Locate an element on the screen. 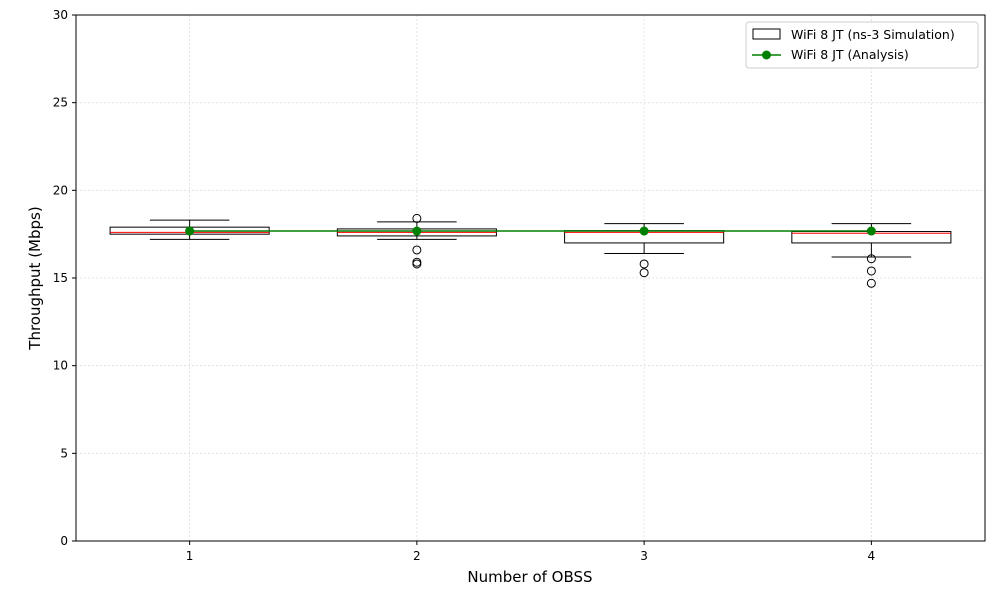 The height and width of the screenshot is (600, 1000). y-tick-label: 25 is located at coordinates (60, 103).